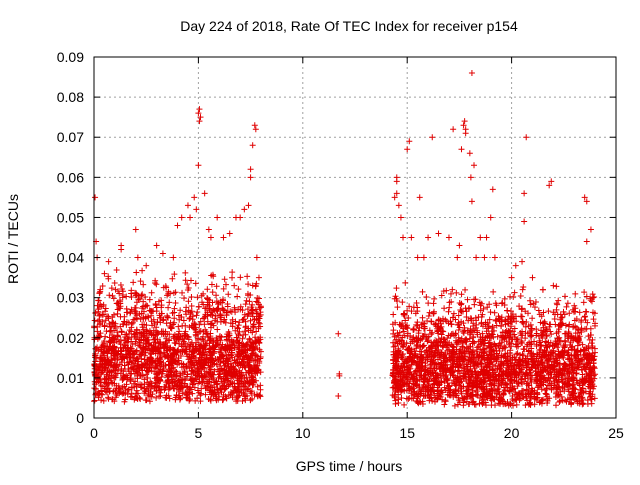 The image size is (640, 485). Describe the element at coordinates (512, 433) in the screenshot. I see `x-tick-label: 20` at that location.